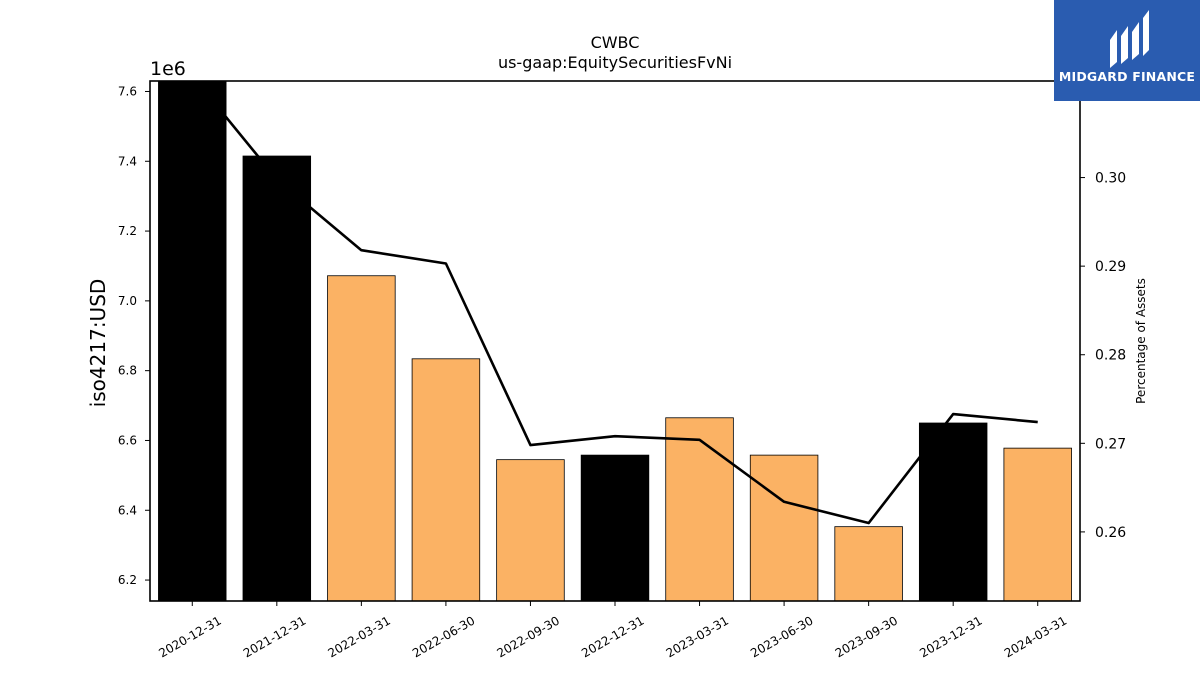 The image size is (1200, 675). I want to click on x-tick-label: 2023-03-31, so click(697, 636).